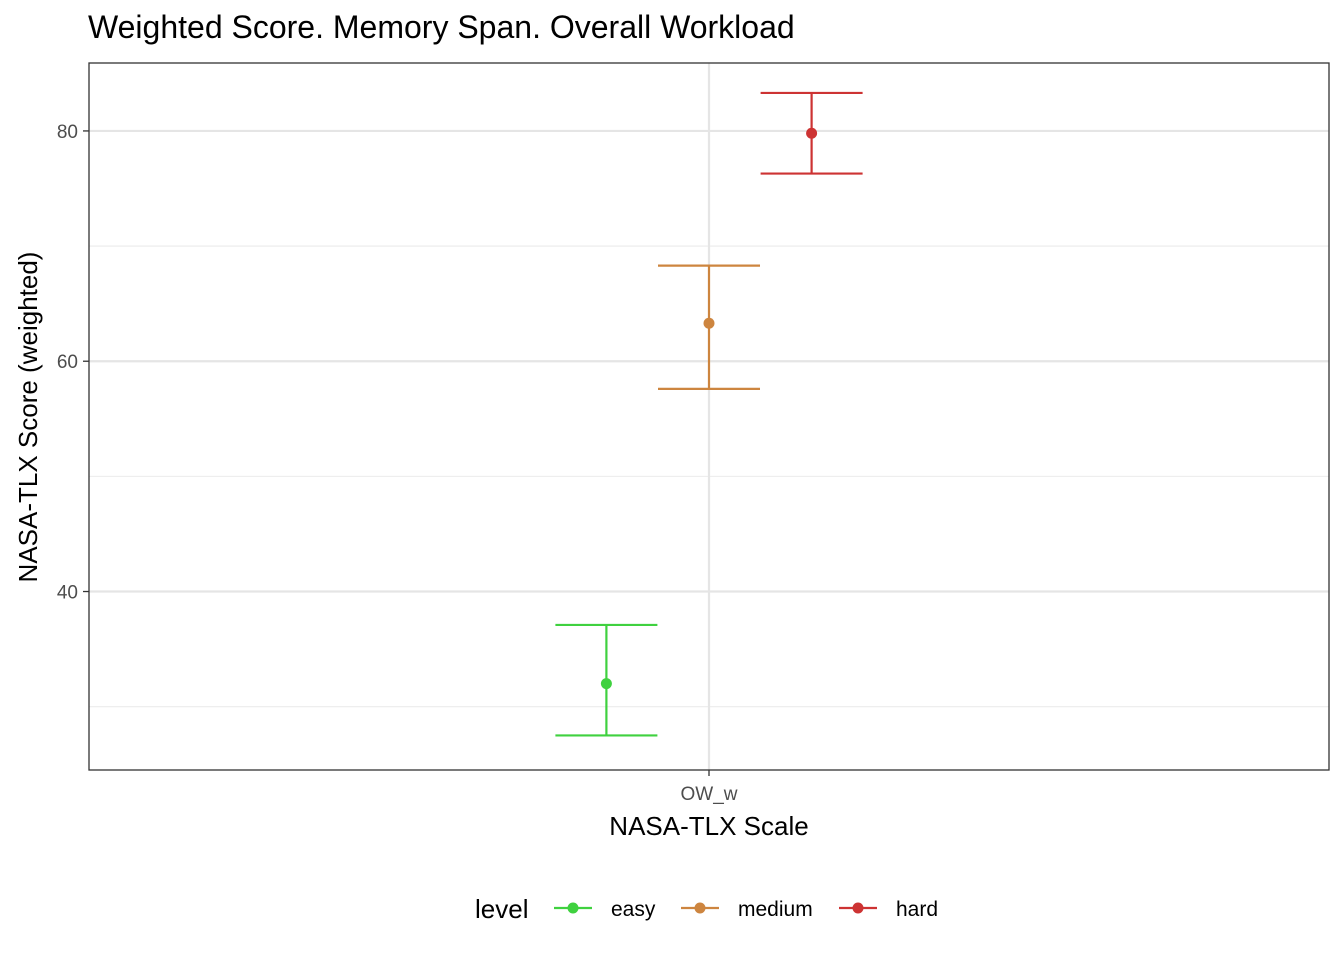 This screenshot has height=960, width=1344. I want to click on series-easy, so click(606, 680).